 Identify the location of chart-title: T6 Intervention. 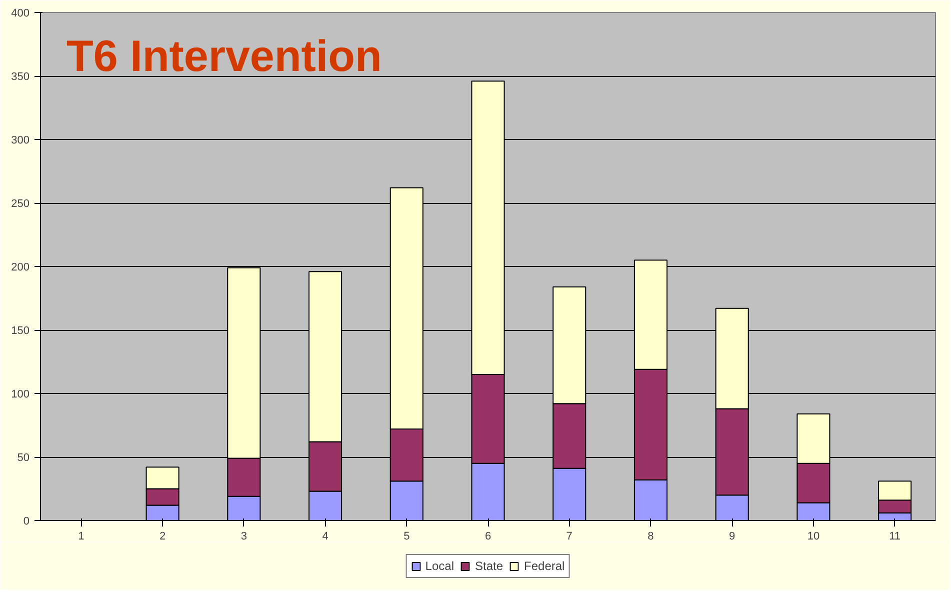
(224, 57).